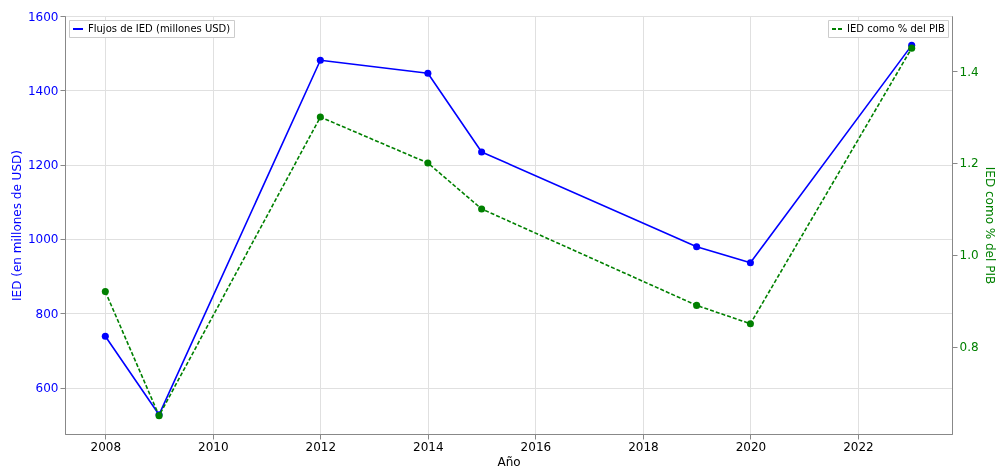 Image resolution: width=1006 pixels, height=472 pixels. What do you see at coordinates (509, 461) in the screenshot?
I see `x-axis-title: Año` at bounding box center [509, 461].